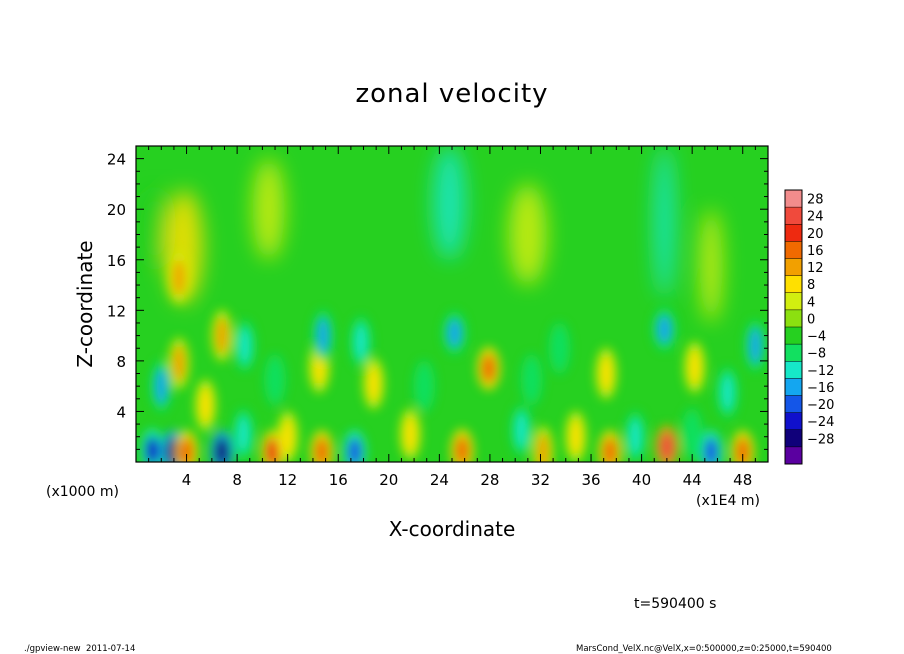 The image size is (904, 654). What do you see at coordinates (815, 251) in the screenshot?
I see `colorbar-level-label: 16` at bounding box center [815, 251].